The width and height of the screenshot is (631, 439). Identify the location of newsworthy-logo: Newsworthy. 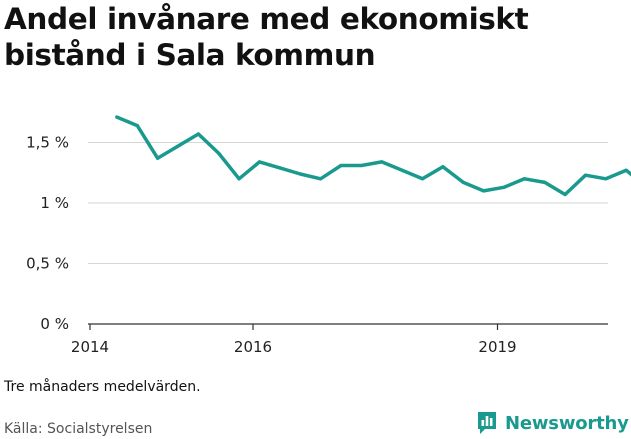
(552, 423).